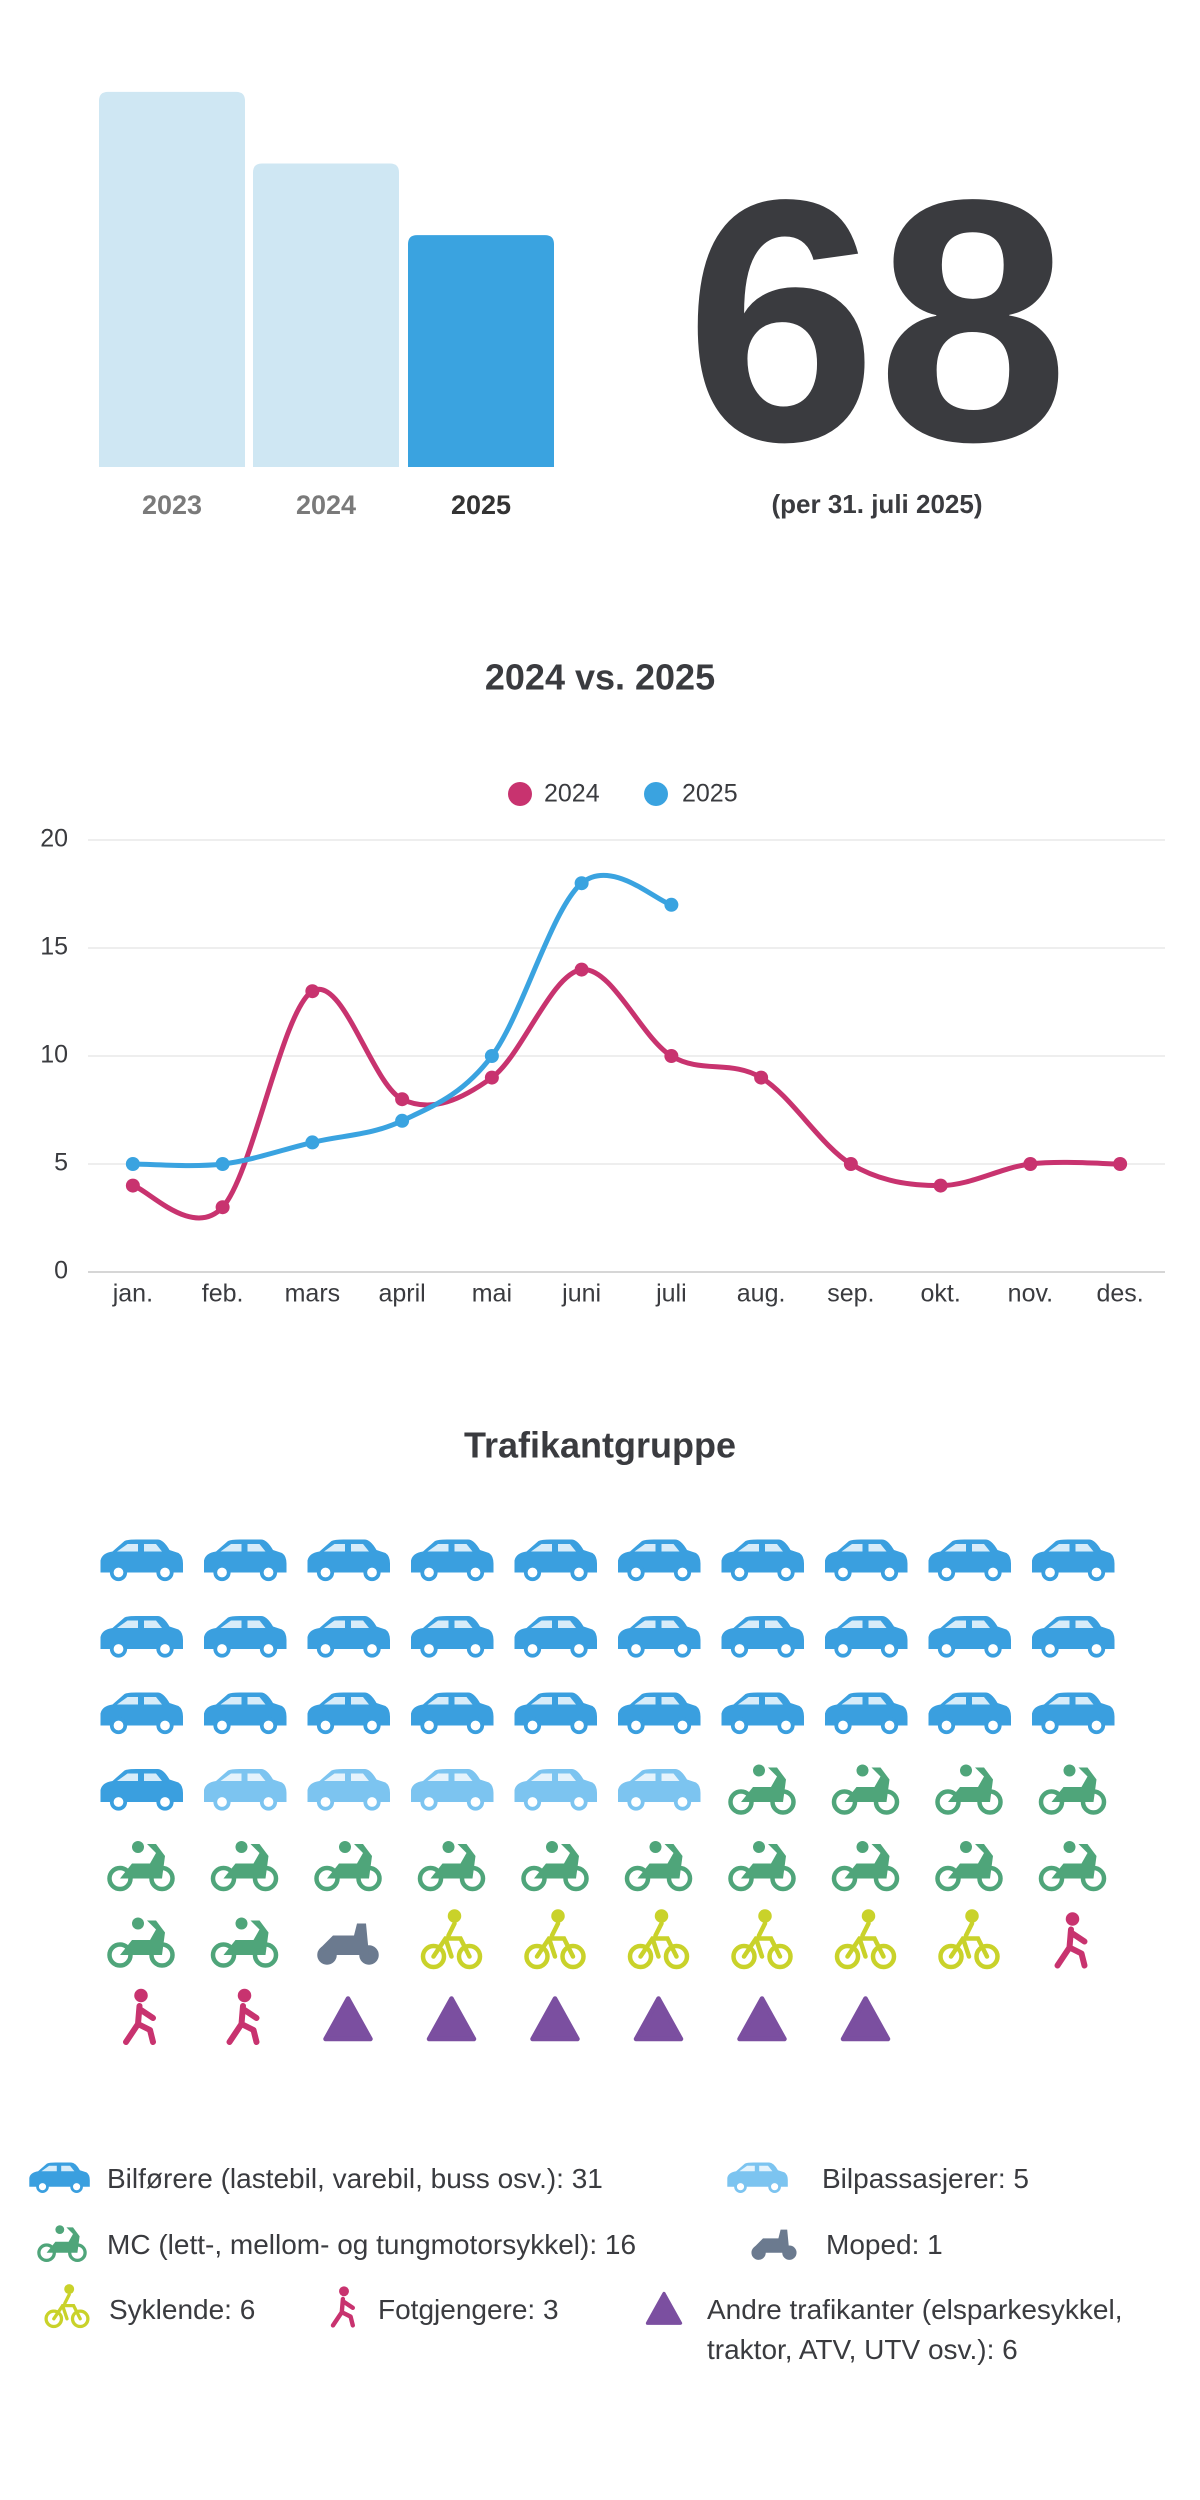  Describe the element at coordinates (581, 1294) in the screenshot. I see `x-tick-label: juni` at that location.